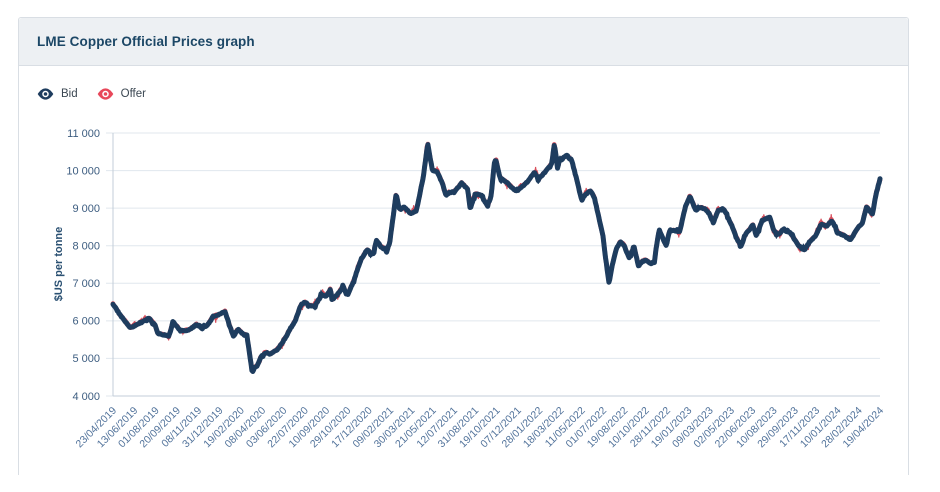 The width and height of the screenshot is (940, 492). I want to click on legend-label-offer: Offer, so click(133, 94).